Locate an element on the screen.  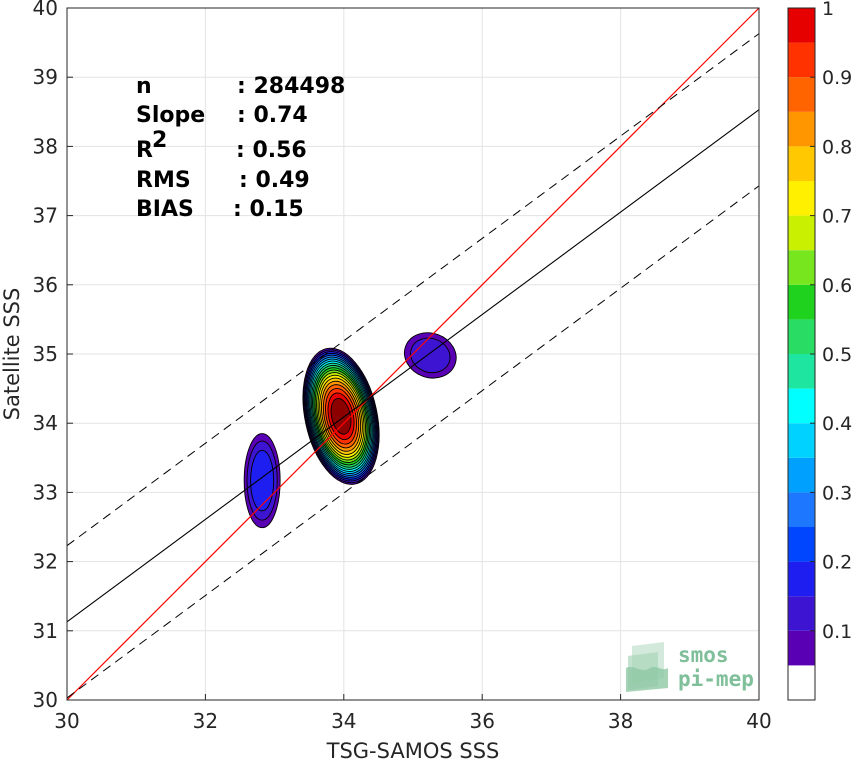
colorbar-tick-label: 0.4 is located at coordinates (837, 424).